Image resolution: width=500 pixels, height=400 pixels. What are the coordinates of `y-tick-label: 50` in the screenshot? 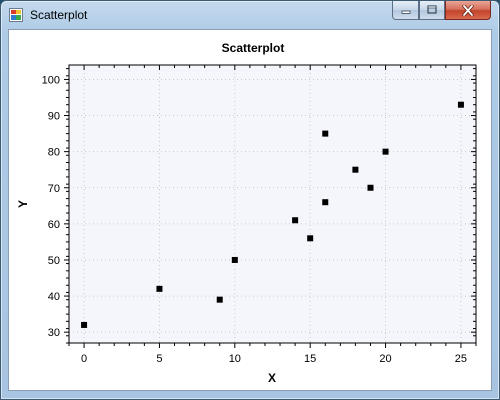 It's located at (54, 261).